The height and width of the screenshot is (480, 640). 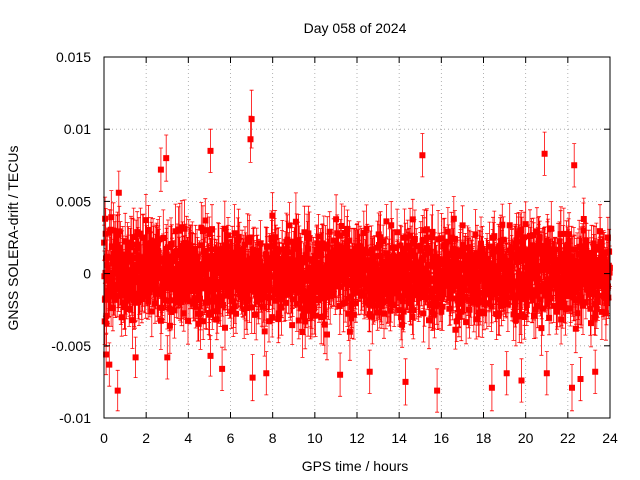 I want to click on y-tick-label: -0.01, so click(x=75, y=418).